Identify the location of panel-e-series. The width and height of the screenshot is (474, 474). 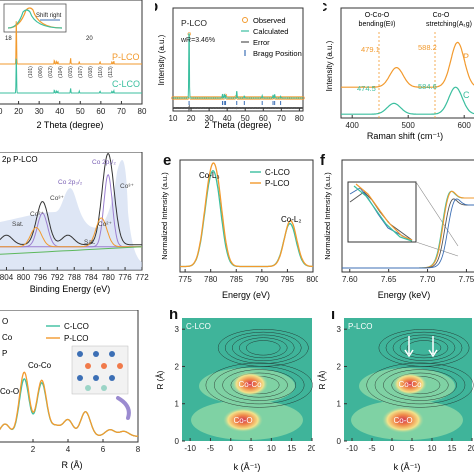
(247, 215).